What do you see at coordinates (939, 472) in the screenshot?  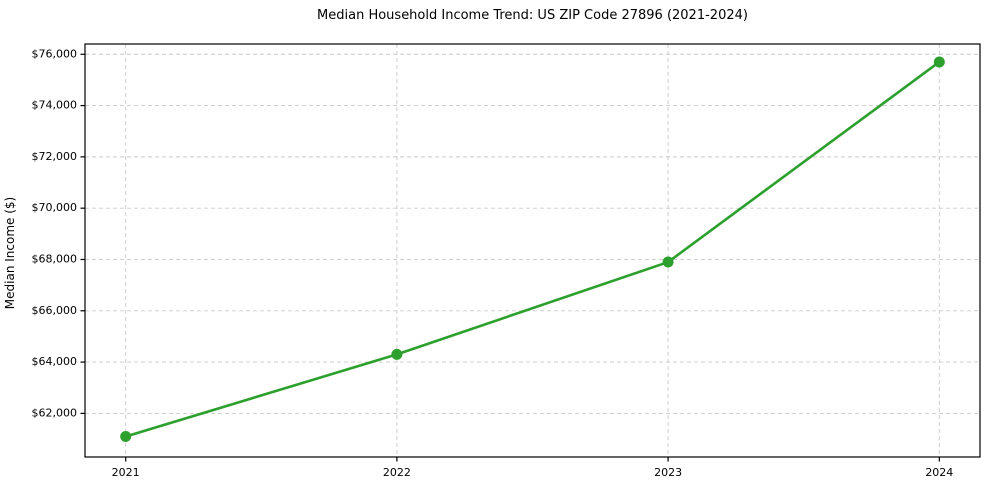 I see `x-tick-label: 2024` at bounding box center [939, 472].